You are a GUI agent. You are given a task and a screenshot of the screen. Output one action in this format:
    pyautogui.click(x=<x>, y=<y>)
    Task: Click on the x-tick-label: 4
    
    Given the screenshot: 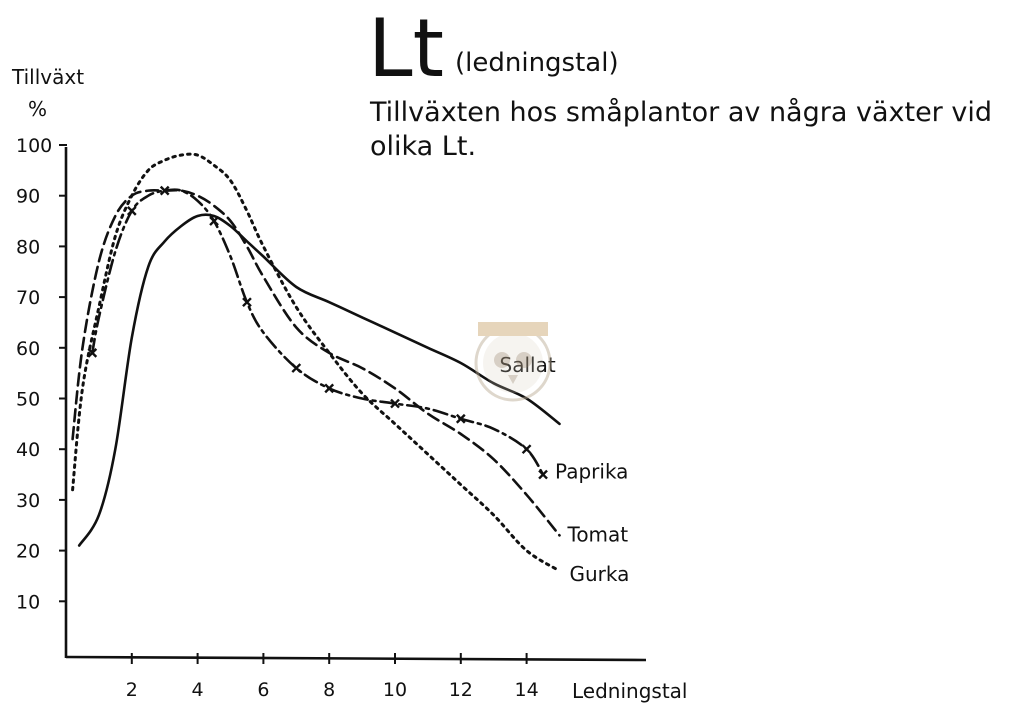 What is the action you would take?
    pyautogui.click(x=198, y=690)
    